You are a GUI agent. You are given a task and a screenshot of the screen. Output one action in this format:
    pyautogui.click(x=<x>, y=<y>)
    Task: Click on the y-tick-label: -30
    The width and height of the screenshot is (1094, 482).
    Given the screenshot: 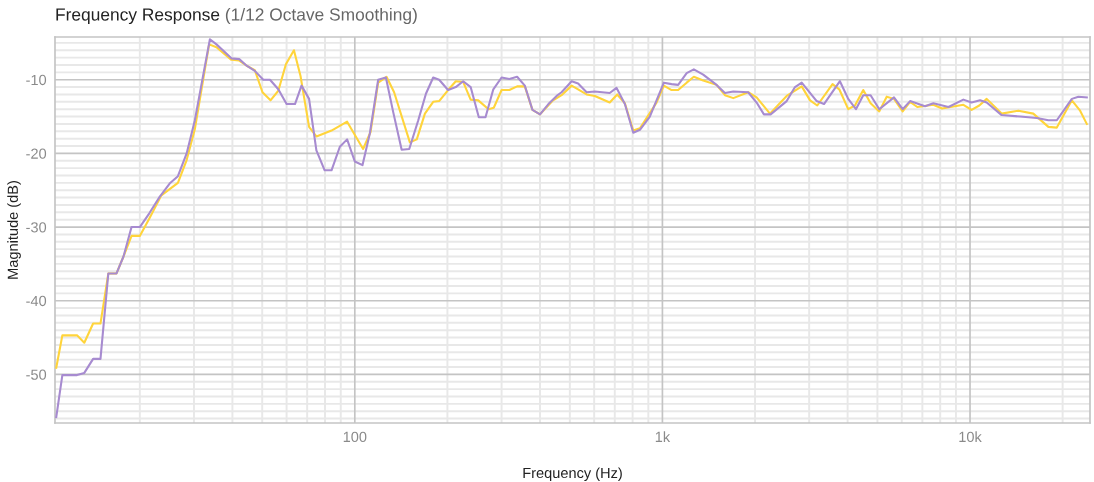 What is the action you would take?
    pyautogui.click(x=36, y=227)
    